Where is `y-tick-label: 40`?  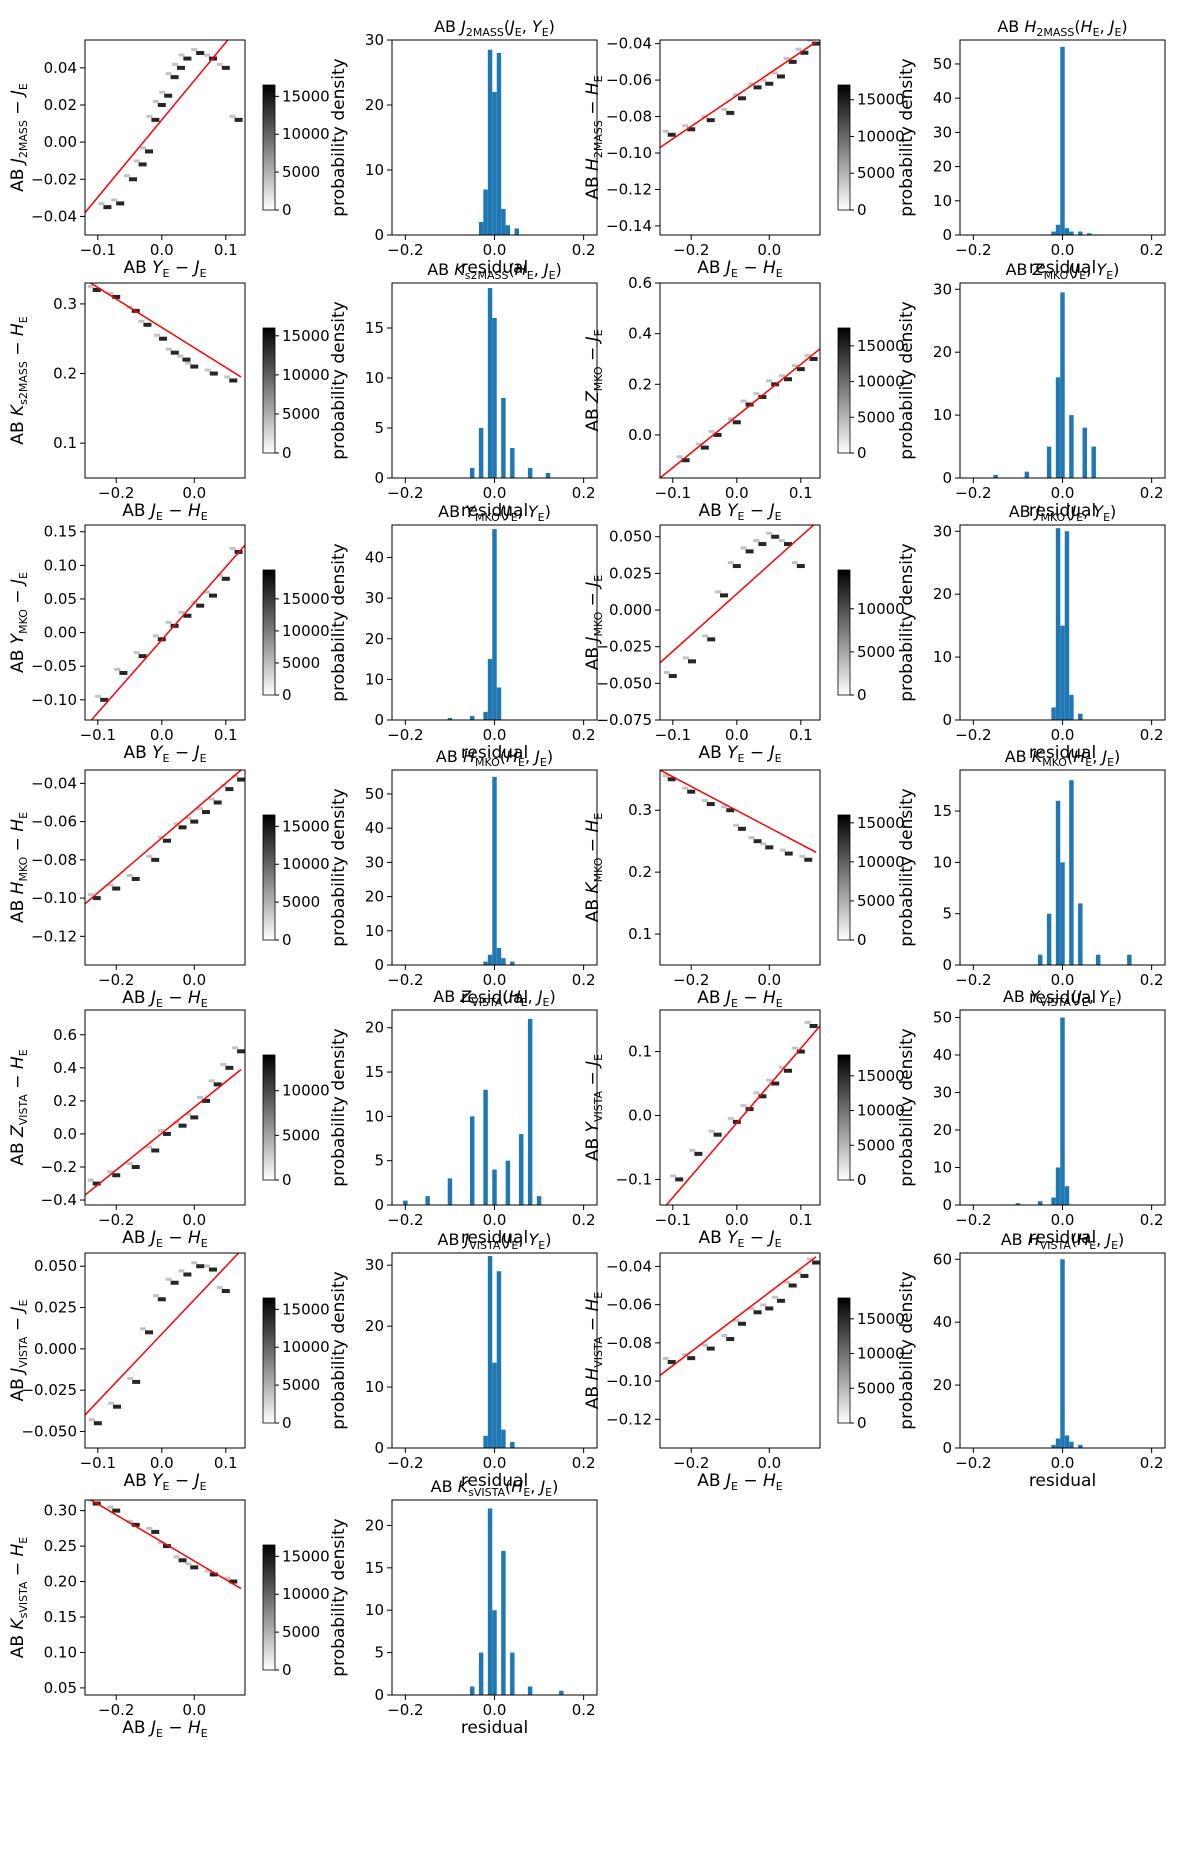 y-tick-label: 40 is located at coordinates (942, 1055).